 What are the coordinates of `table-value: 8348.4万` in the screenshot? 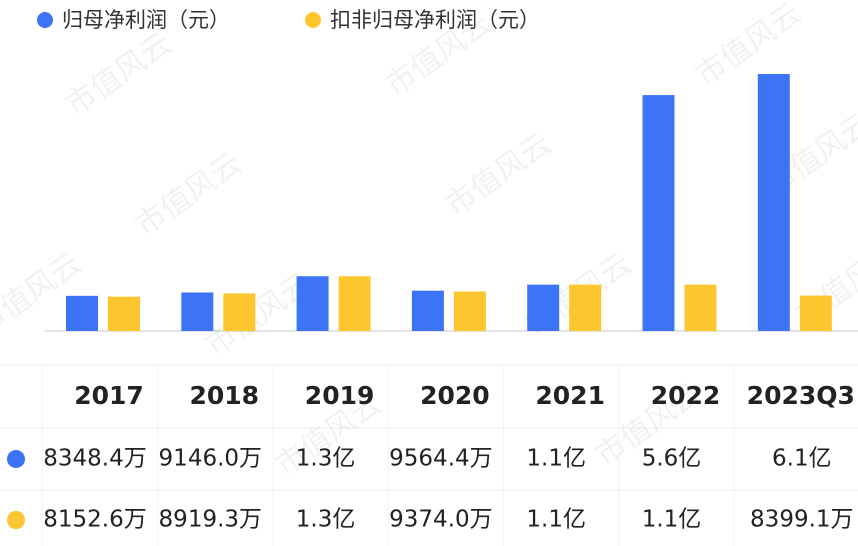 It's located at (94, 459).